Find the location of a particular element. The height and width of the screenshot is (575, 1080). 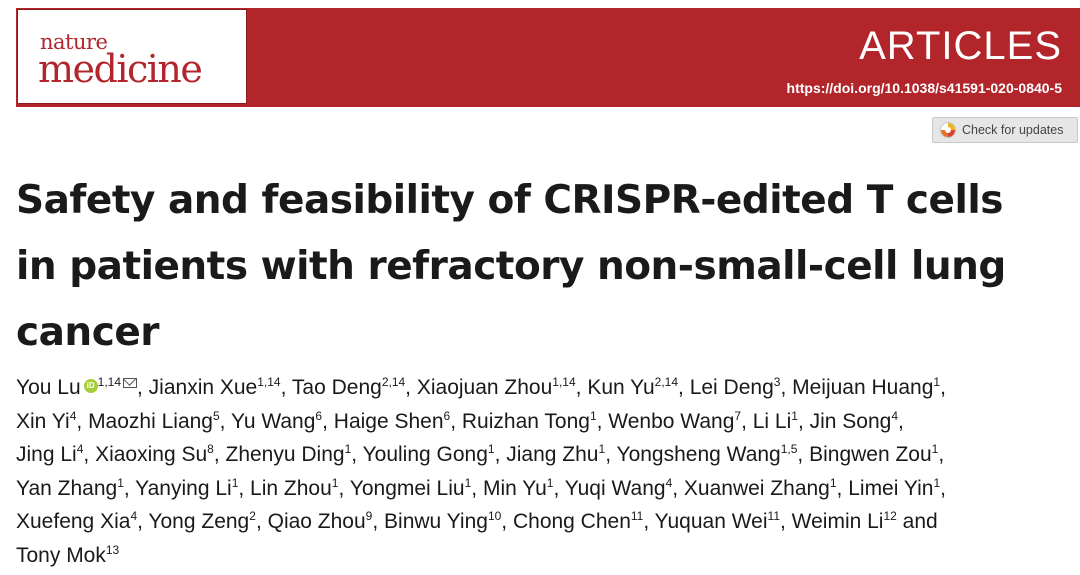

author-name: Ruizhan Tong is located at coordinates (525, 421).